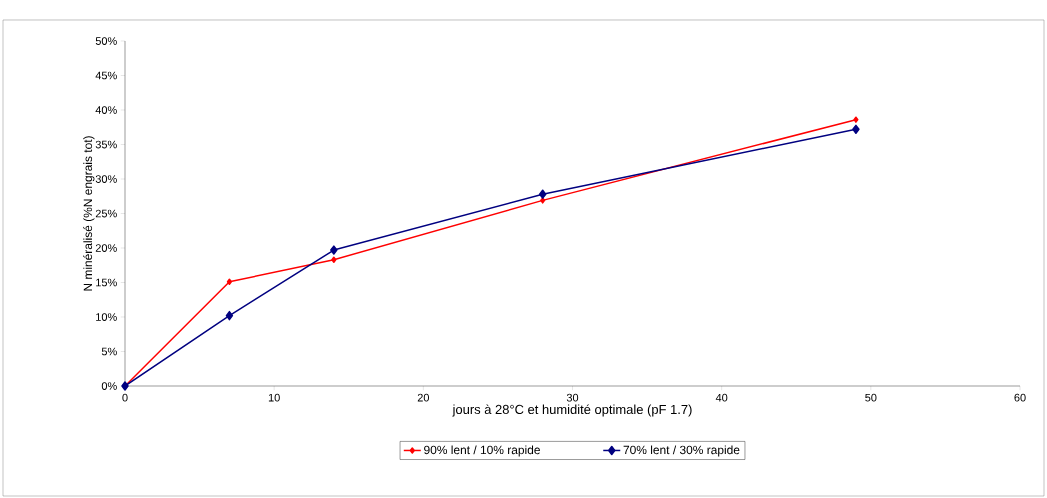 This screenshot has height=498, width=1047. What do you see at coordinates (106, 282) in the screenshot?
I see `y-tick-label: 15%` at bounding box center [106, 282].